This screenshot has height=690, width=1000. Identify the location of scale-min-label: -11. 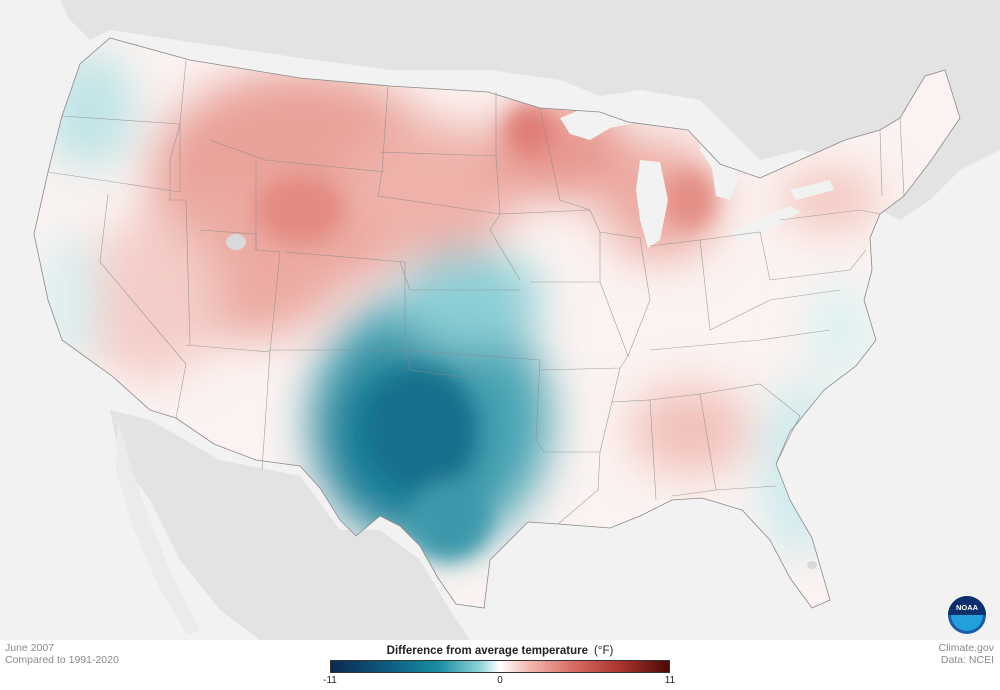
(330, 680).